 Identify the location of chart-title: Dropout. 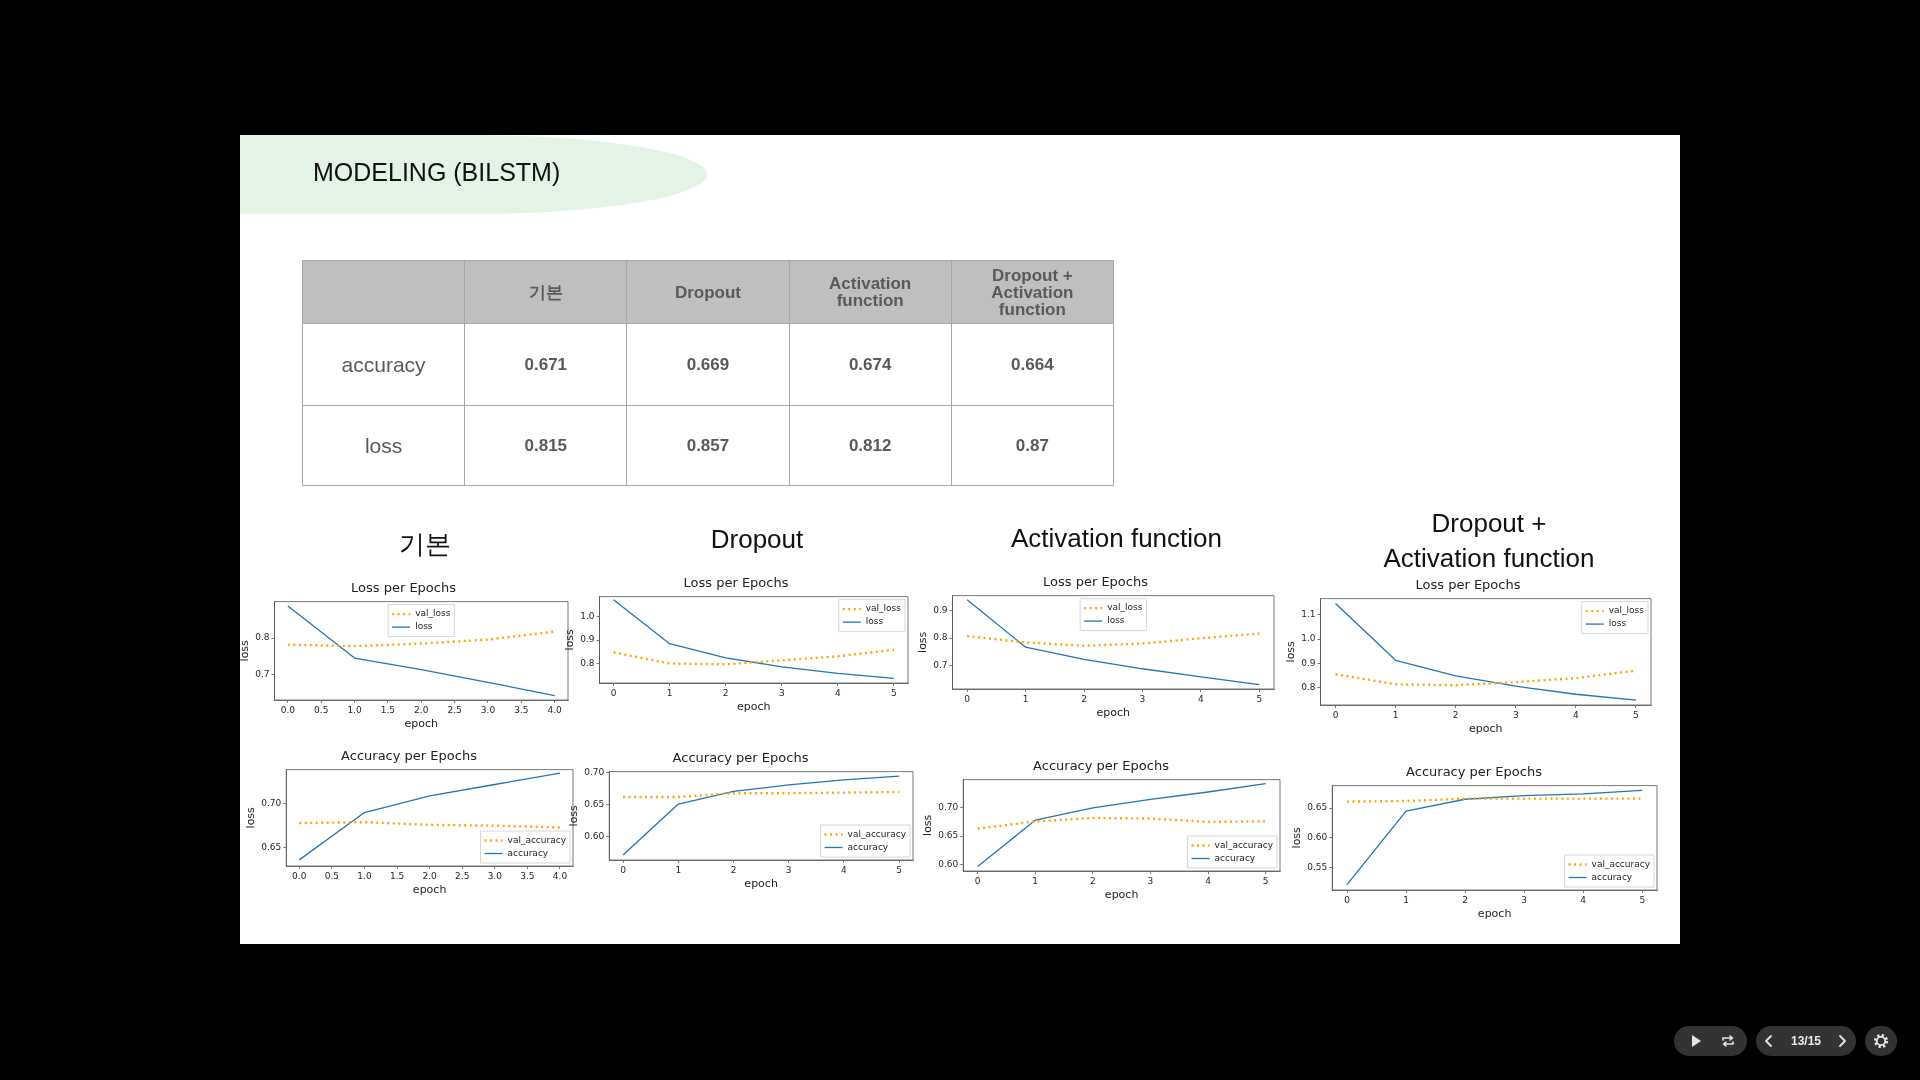
(757, 539).